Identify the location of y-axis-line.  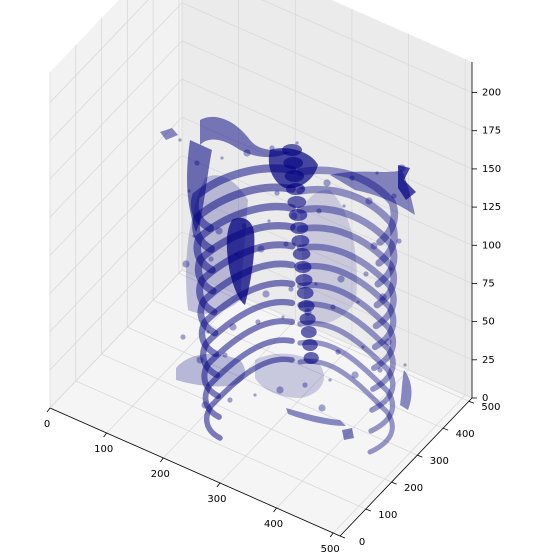
(406, 467).